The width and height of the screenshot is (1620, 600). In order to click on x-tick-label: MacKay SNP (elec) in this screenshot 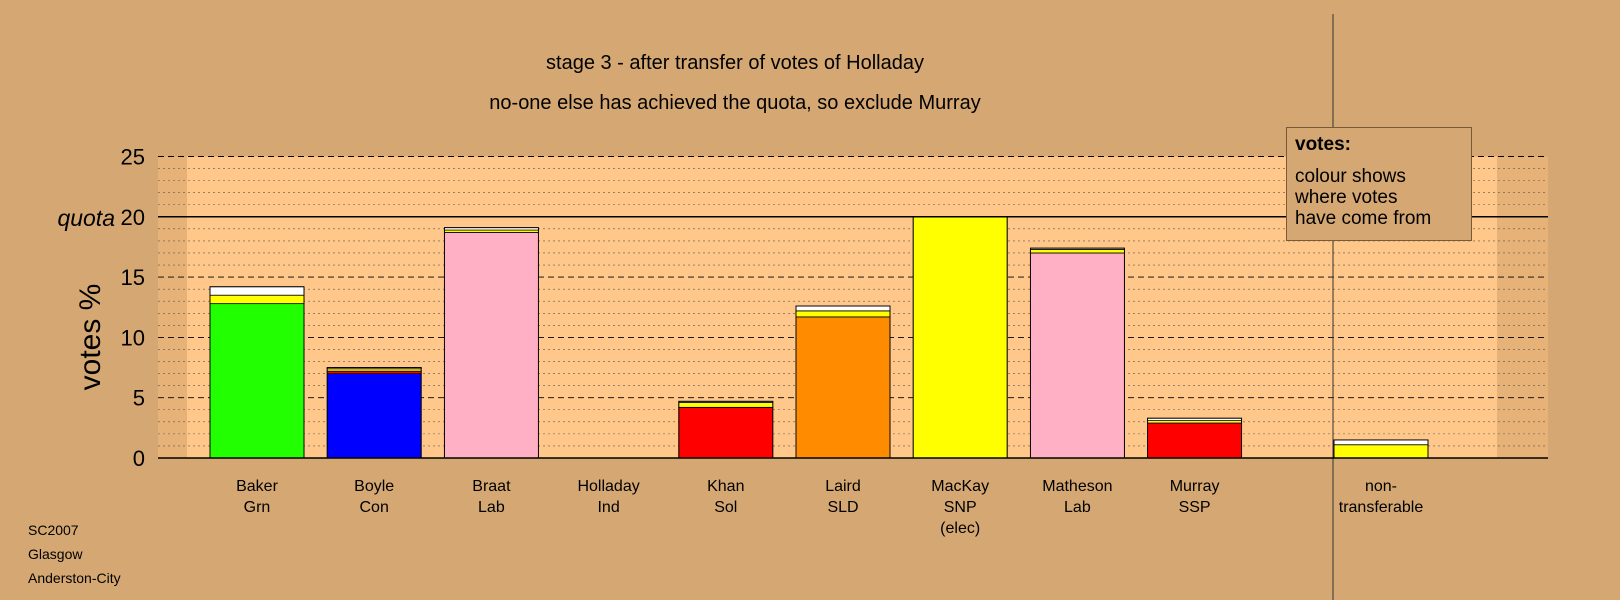, I will do `click(960, 507)`.